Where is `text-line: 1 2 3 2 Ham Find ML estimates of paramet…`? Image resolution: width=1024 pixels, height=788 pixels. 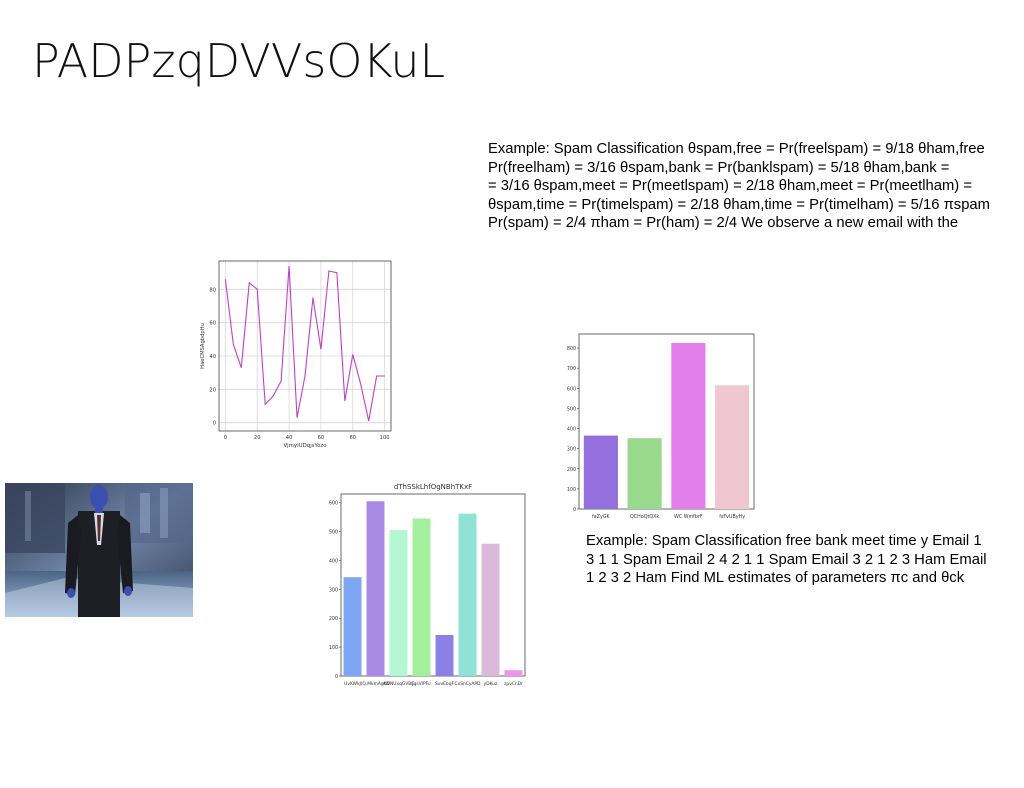 text-line: 1 2 3 2 Ham Find ML estimates of paramet… is located at coordinates (775, 578).